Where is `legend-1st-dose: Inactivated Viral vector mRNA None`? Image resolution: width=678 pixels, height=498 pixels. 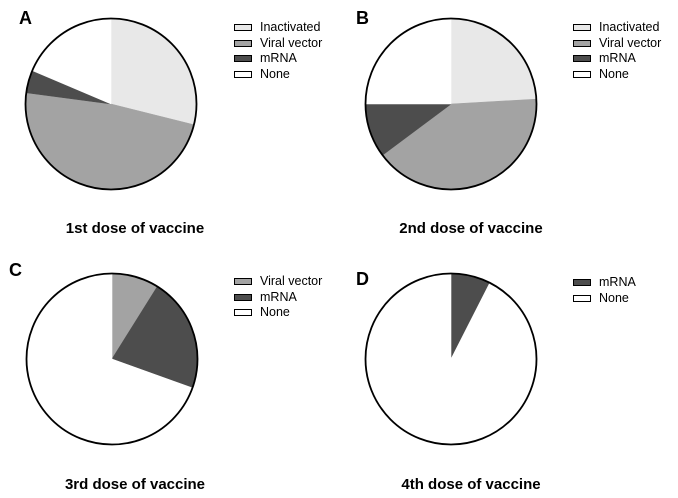
legend-1st-dose: Inactivated Viral vector mRNA None is located at coordinates (278, 51).